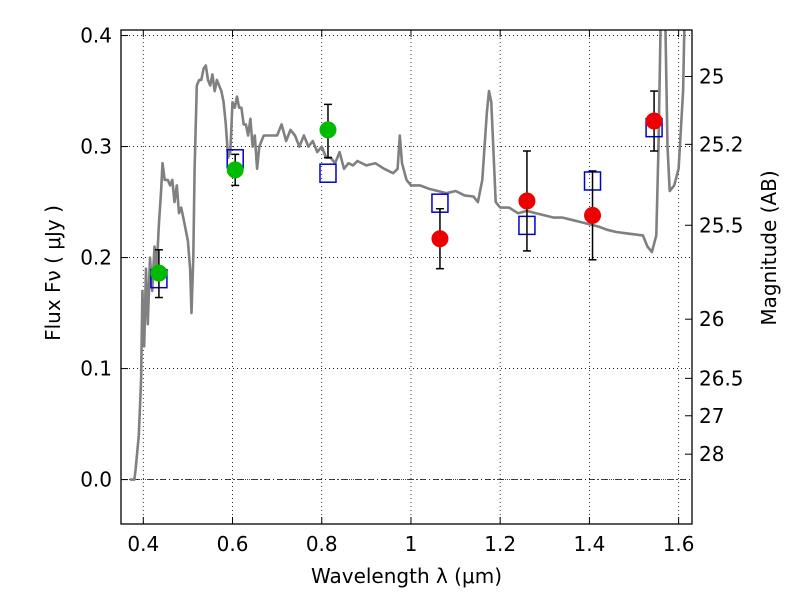  What do you see at coordinates (500, 544) in the screenshot?
I see `x-tick-label: 1.2` at bounding box center [500, 544].